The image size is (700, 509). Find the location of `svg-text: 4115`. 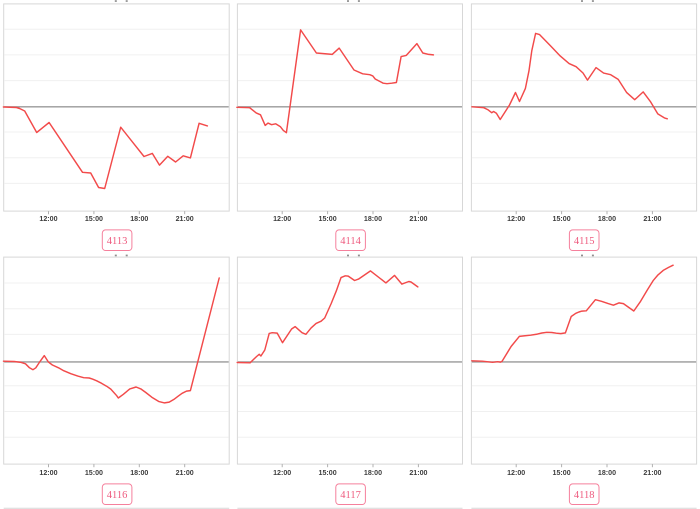

svg-text: 4115 is located at coordinates (584, 241).